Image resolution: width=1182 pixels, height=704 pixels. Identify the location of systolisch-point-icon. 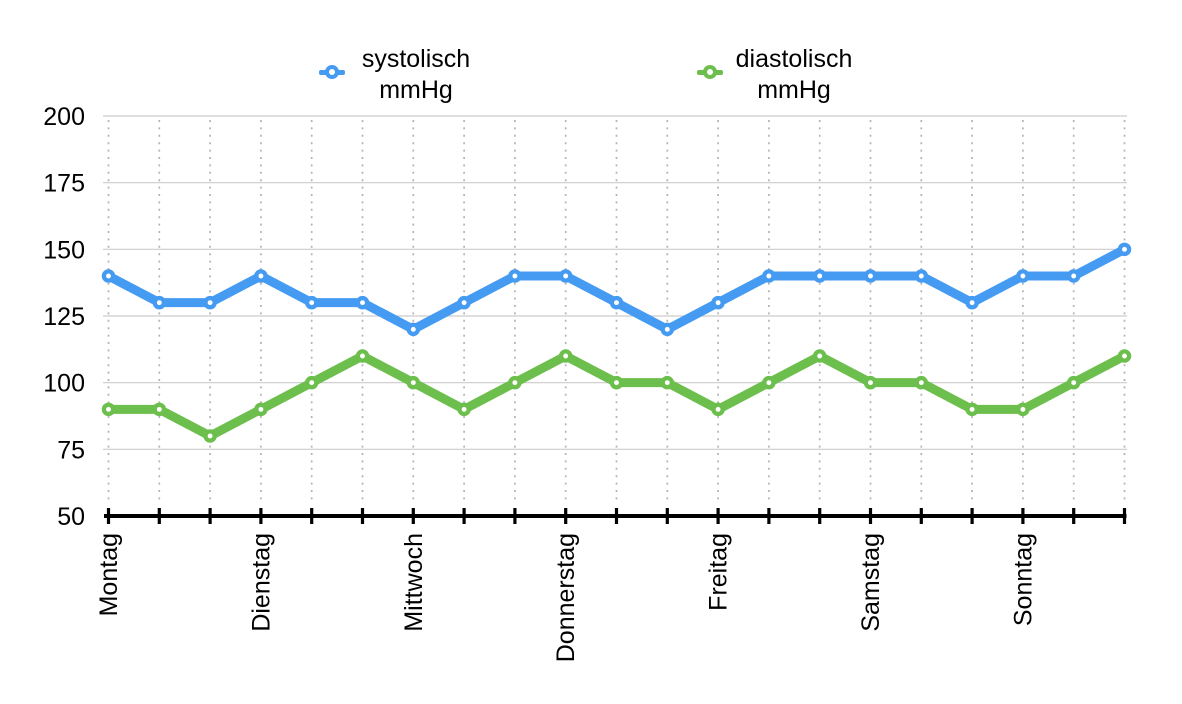
(332, 72).